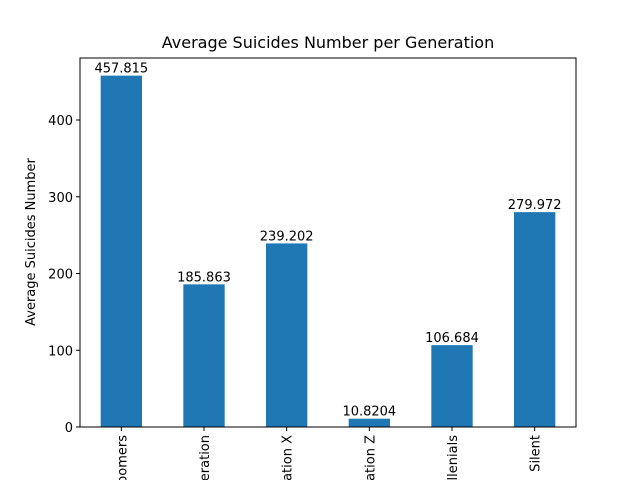 The height and width of the screenshot is (480, 640). I want to click on x-tick-label: Boomers, so click(122, 457).